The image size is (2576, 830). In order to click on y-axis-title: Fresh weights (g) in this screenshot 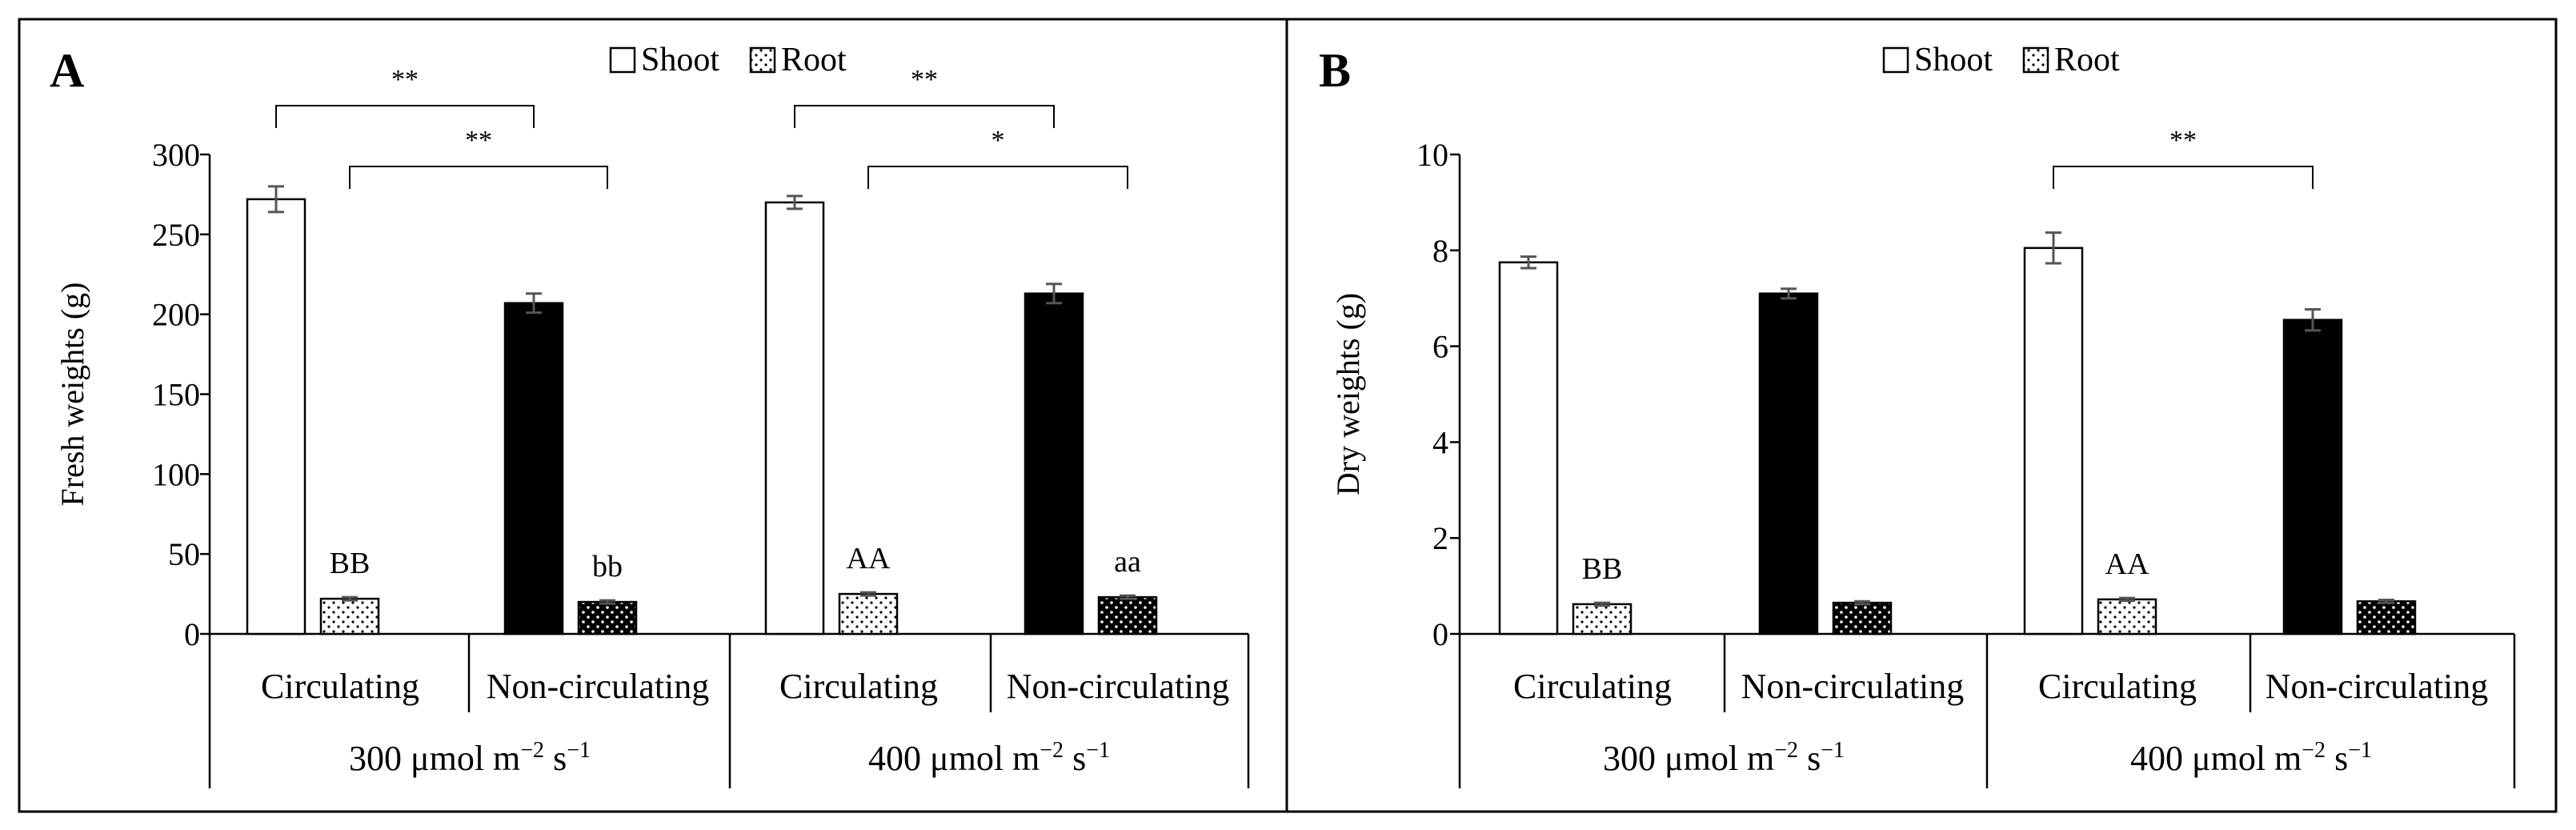, I will do `click(72, 395)`.